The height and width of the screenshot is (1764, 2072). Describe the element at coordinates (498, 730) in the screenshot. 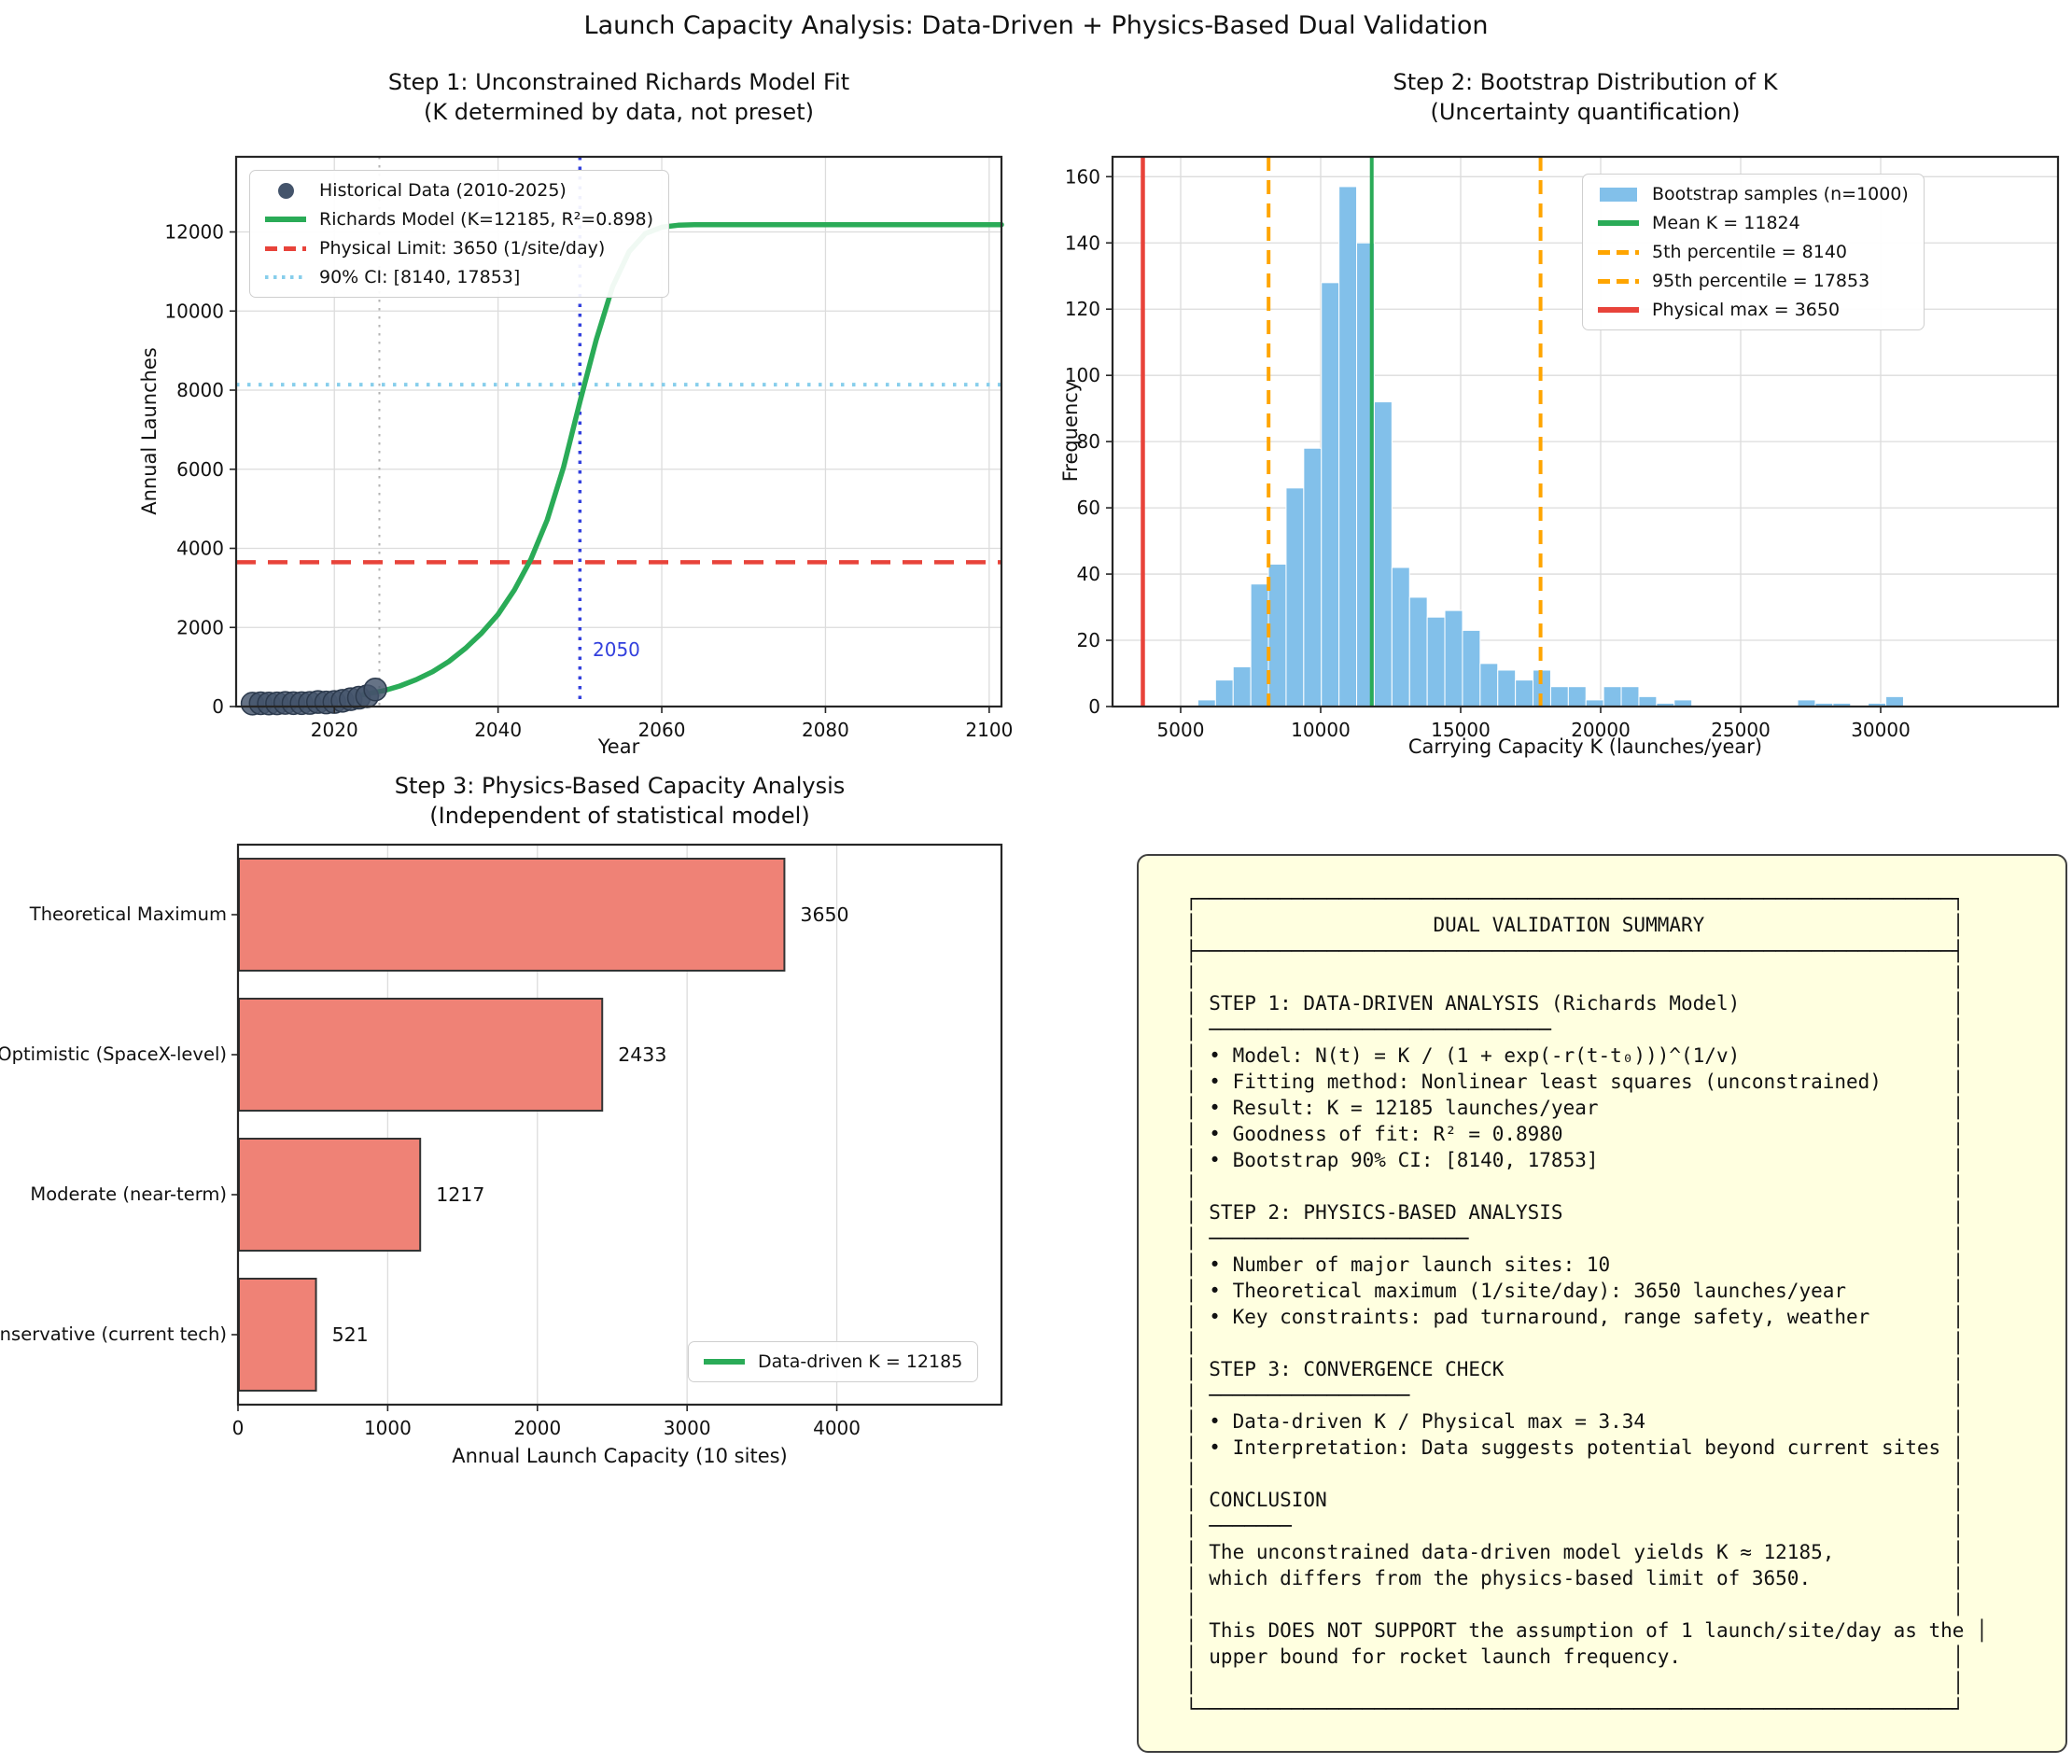

I see `x-tick-label: 2040` at that location.